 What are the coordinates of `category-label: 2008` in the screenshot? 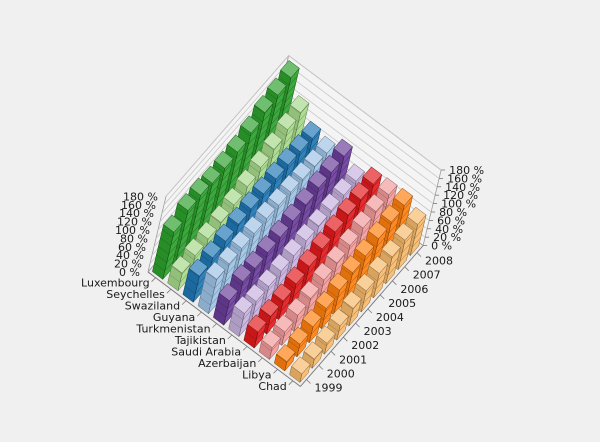 It's located at (439, 261).